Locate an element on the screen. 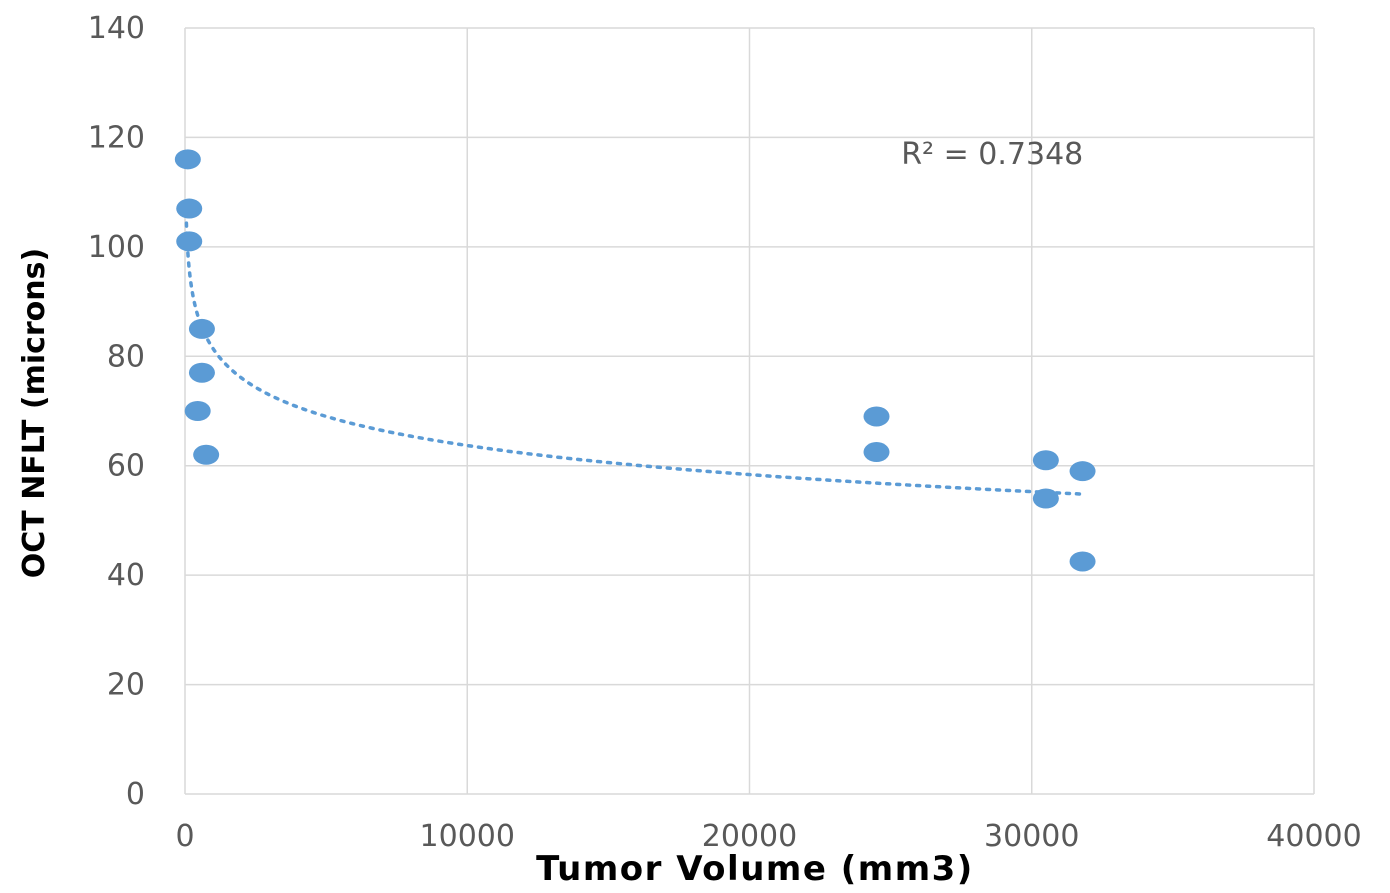  x-tick-label: 10000 is located at coordinates (467, 836).